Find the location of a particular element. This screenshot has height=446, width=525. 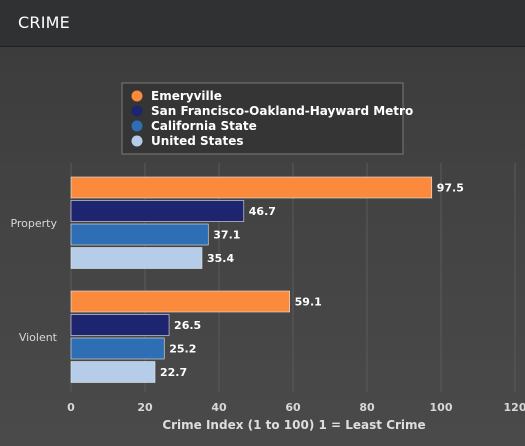

x-tick-label: 100 is located at coordinates (441, 407).